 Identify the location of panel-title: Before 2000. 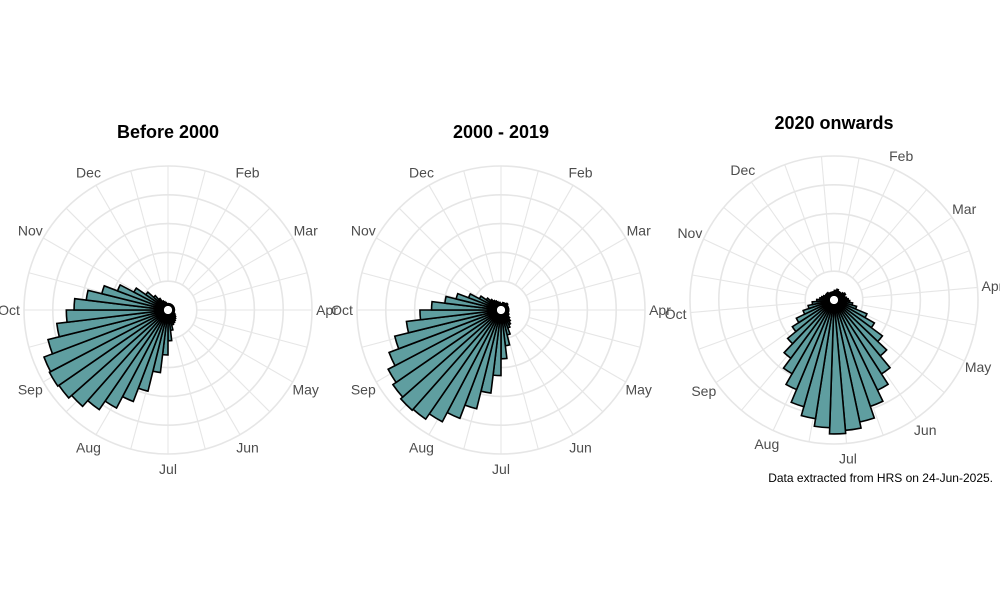
(168, 132).